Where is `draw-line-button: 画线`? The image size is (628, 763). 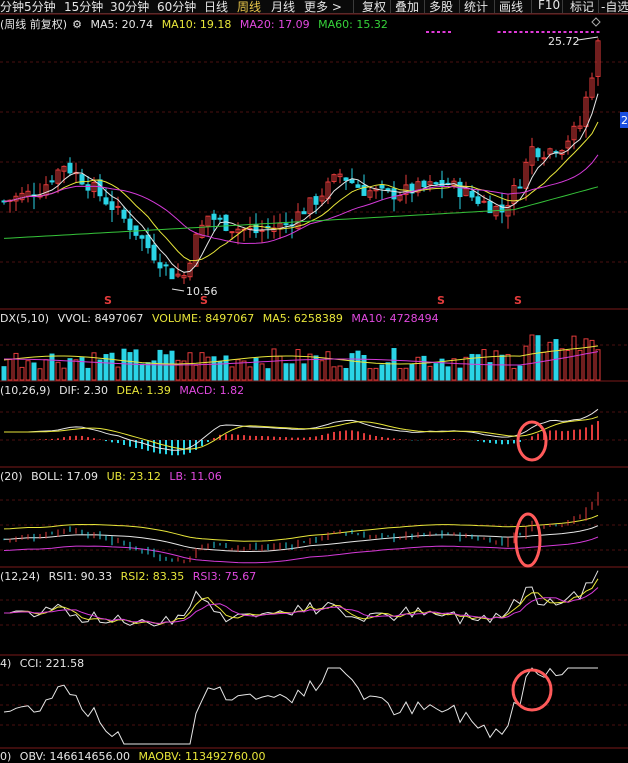
draw-line-button: 画线 is located at coordinates (511, 7).